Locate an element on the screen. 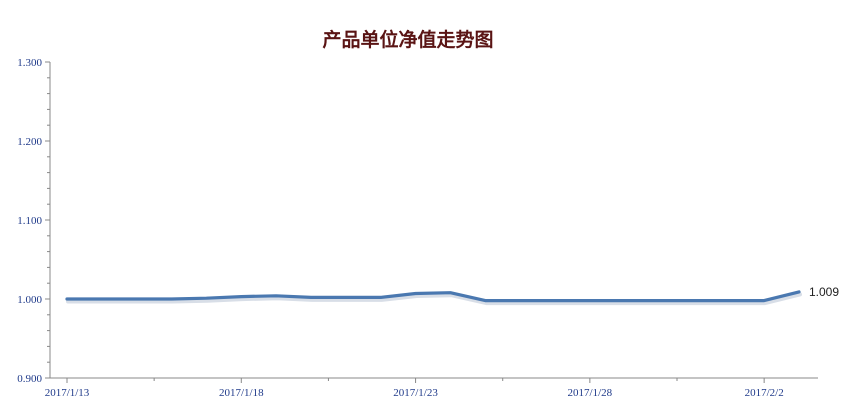  series-line-shadow is located at coordinates (434, 299).